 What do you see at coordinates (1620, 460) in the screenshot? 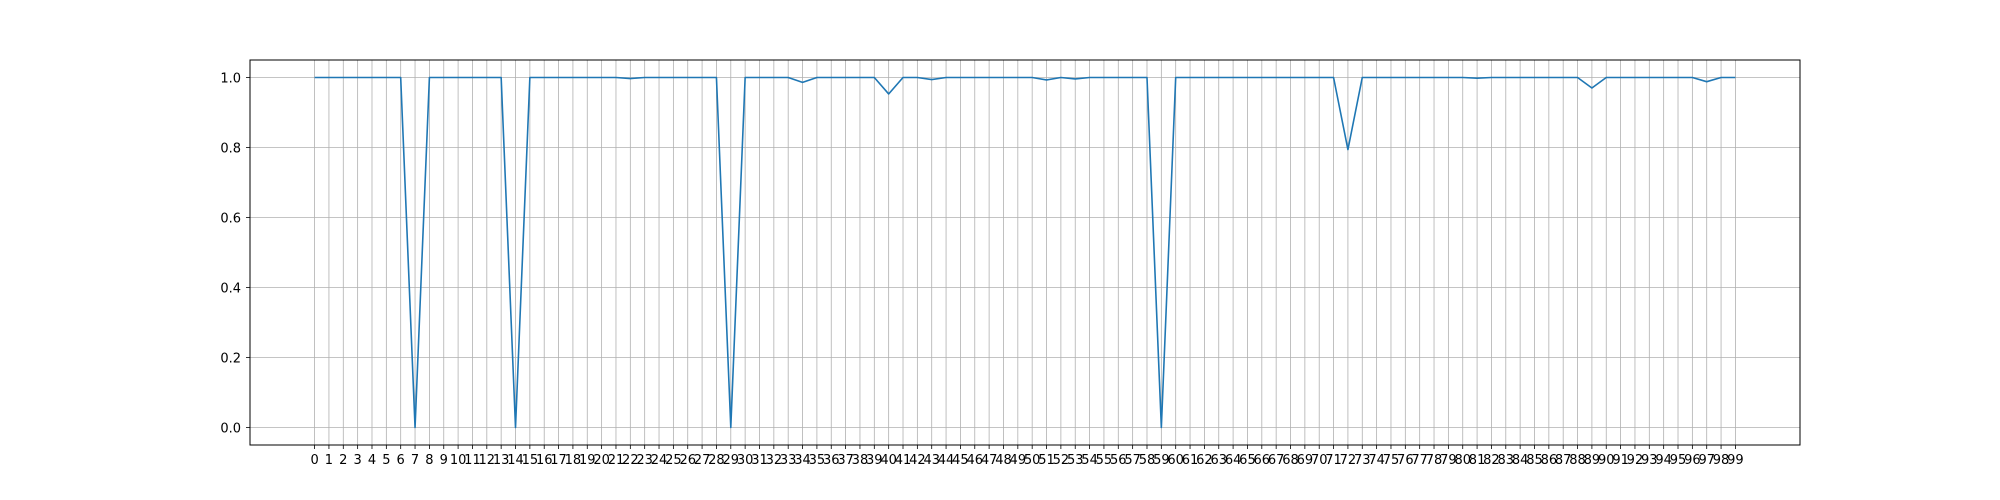
I see `x-tick-label: 91` at bounding box center [1620, 460].